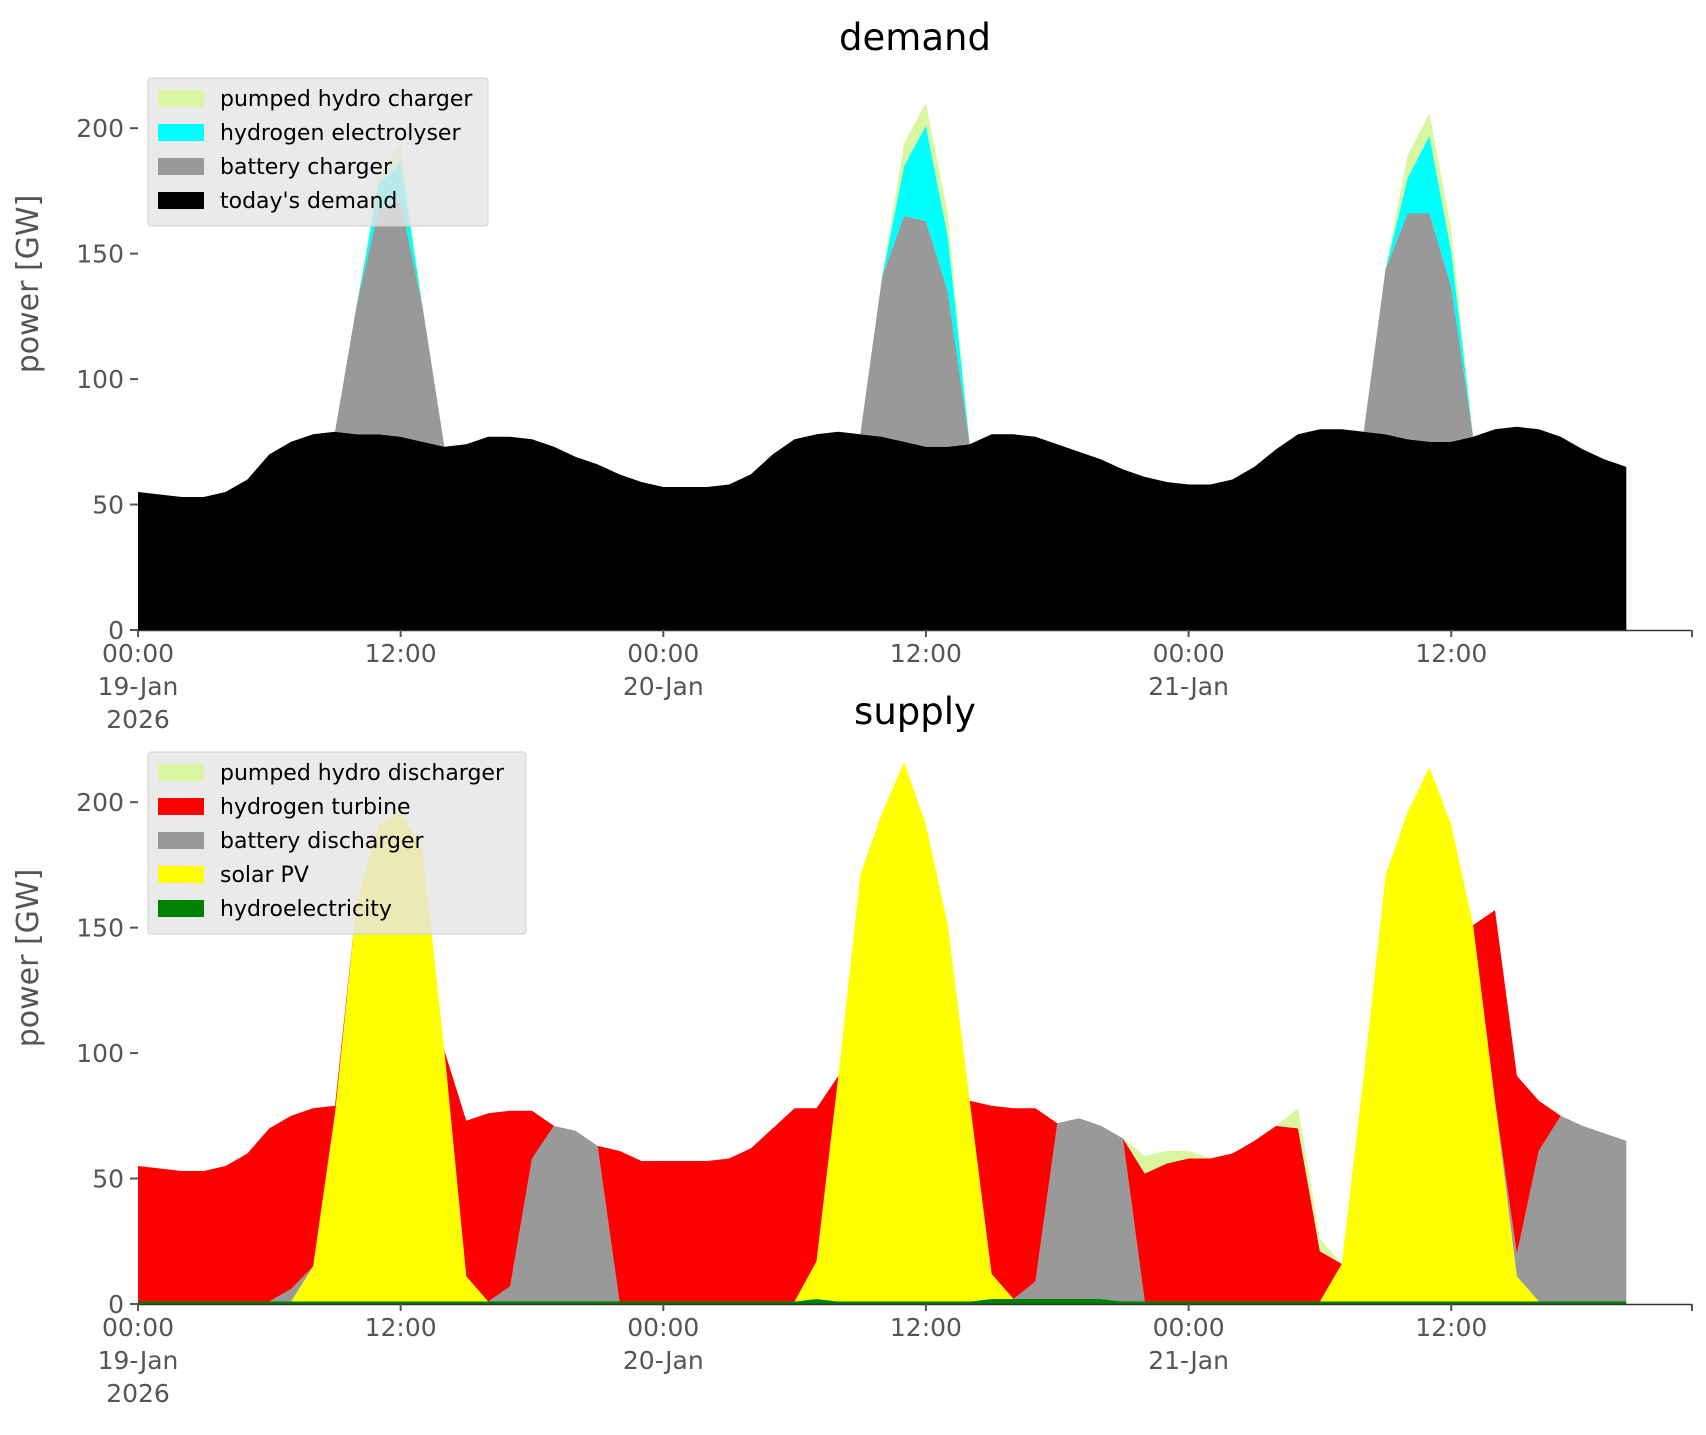  Describe the element at coordinates (362, 773) in the screenshot. I see `supply-legend-label-pumped-hydro-discharger: pumped hydro discharger` at that location.